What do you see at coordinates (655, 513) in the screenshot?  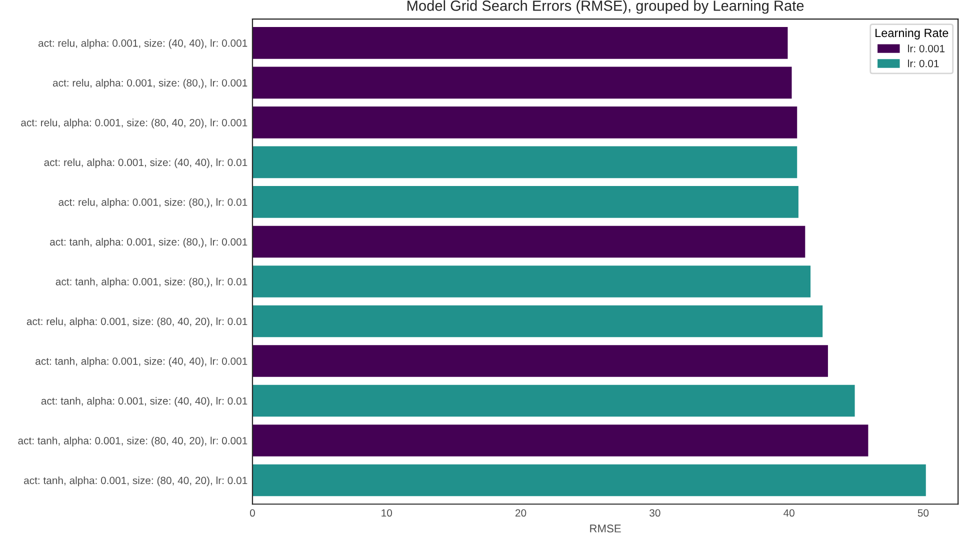 I see `x-tick-label: 30` at bounding box center [655, 513].